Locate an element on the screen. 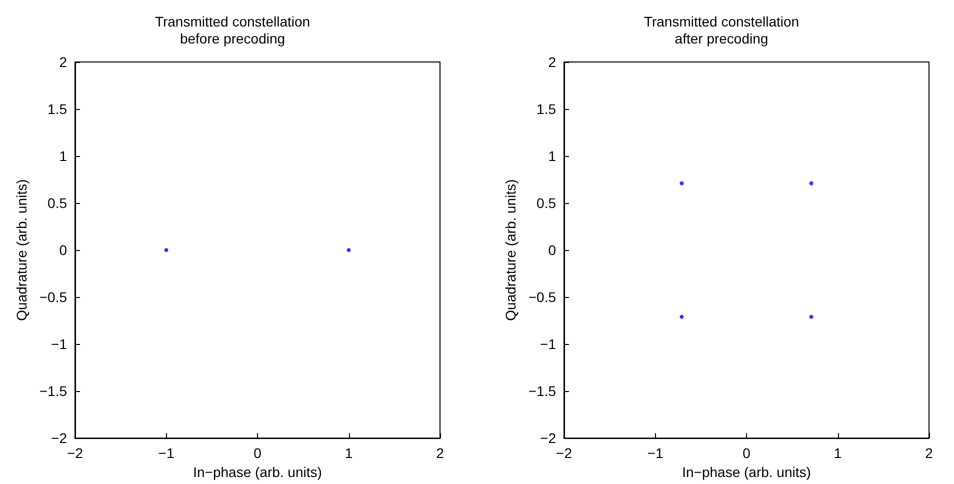  chart-title: Transmitted constellation after precoding is located at coordinates (722, 30).